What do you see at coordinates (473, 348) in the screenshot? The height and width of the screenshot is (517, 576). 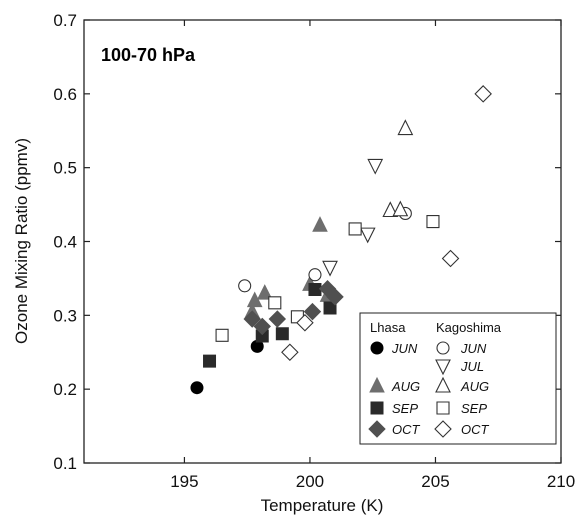 I see `legend-label-kagoshima-jun: JUN` at bounding box center [473, 348].